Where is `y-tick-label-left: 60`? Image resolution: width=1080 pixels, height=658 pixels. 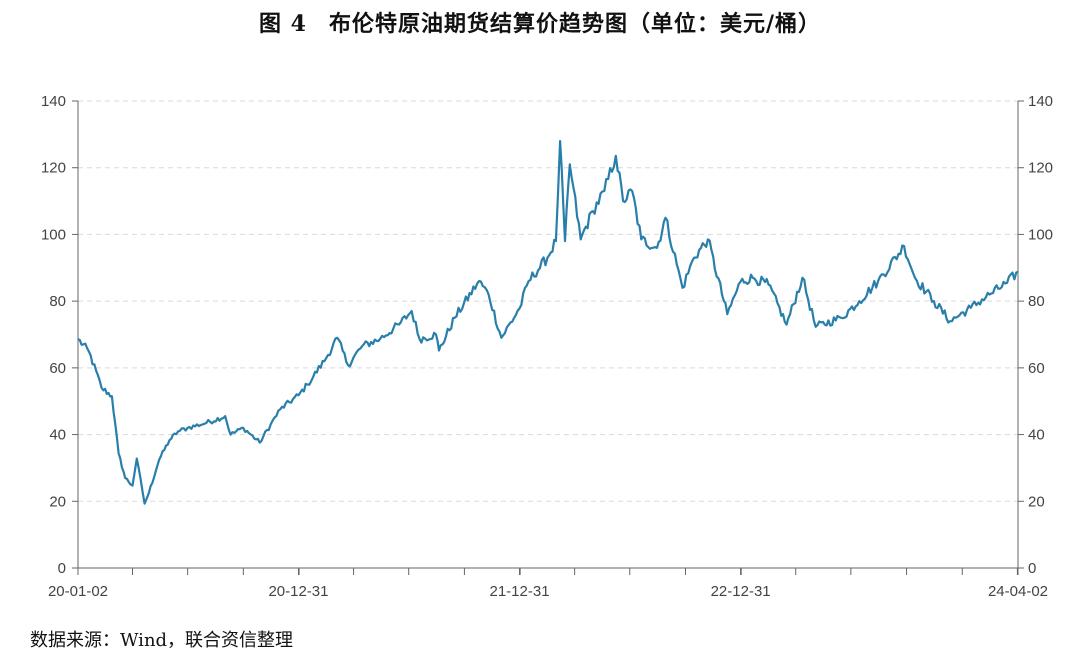 y-tick-label-left: 60 is located at coordinates (57, 368).